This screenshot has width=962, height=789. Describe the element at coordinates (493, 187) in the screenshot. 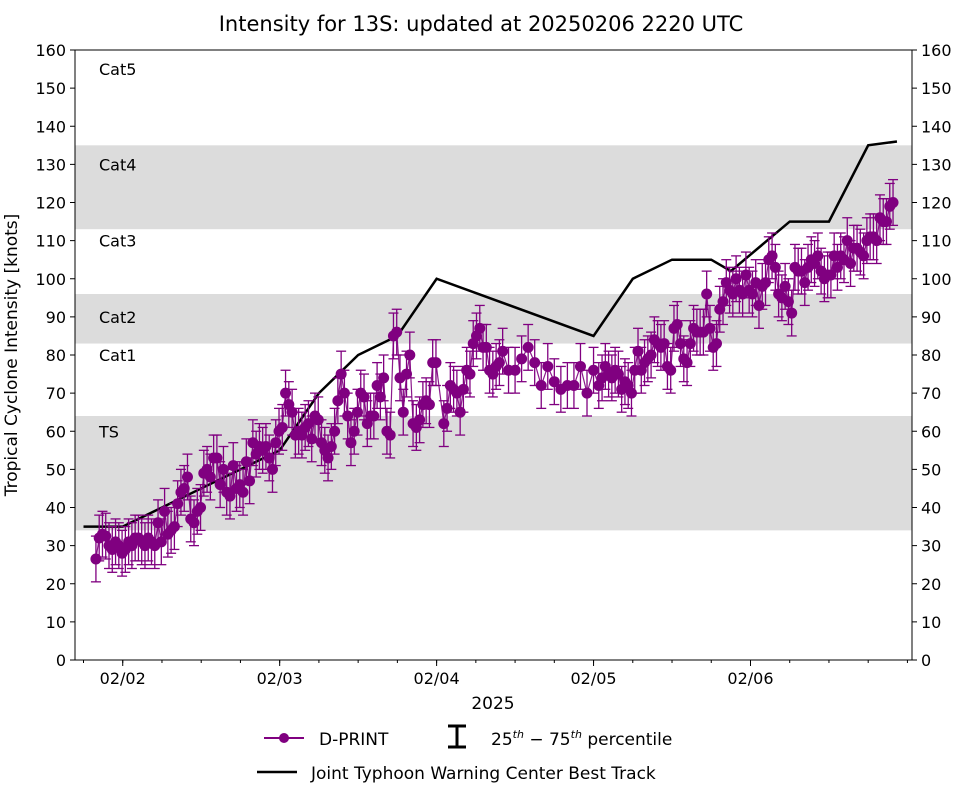

I see `band-cat4` at that location.